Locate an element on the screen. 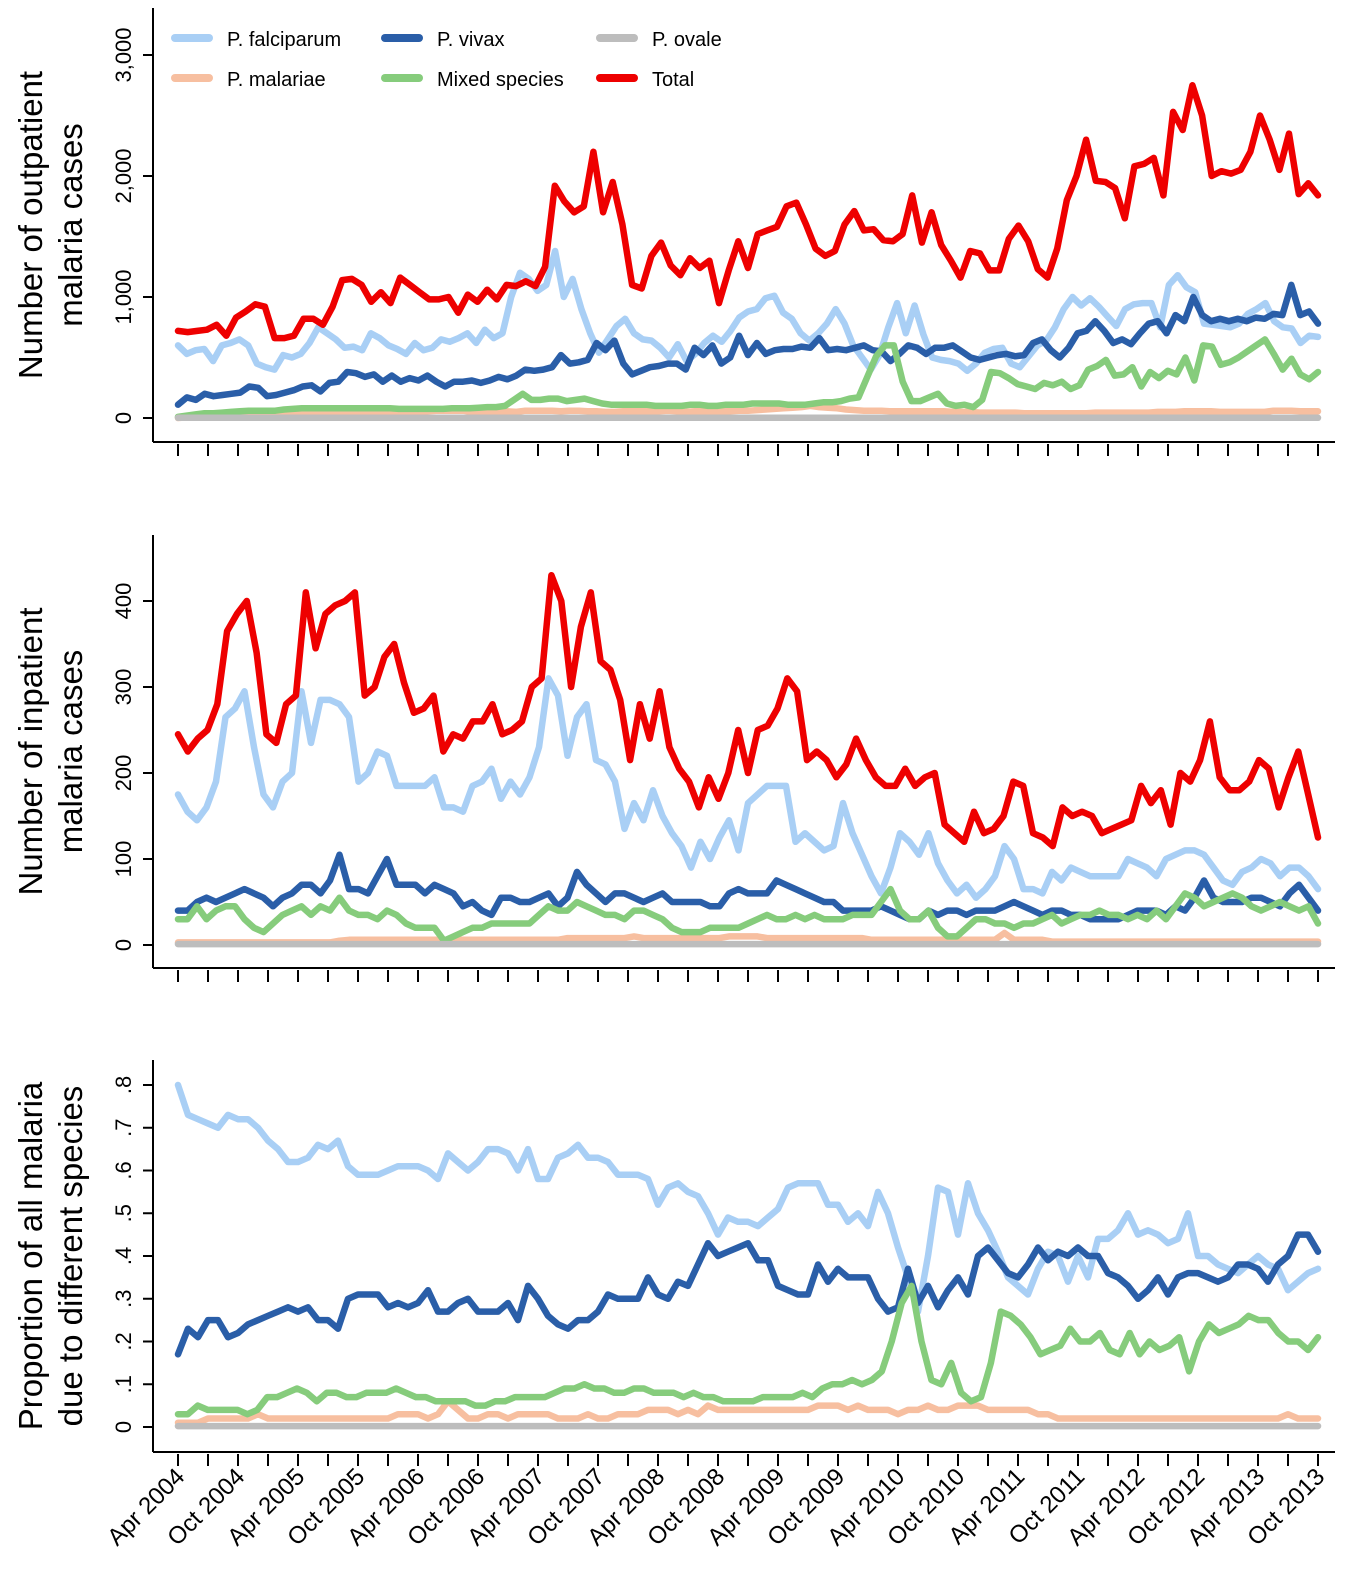 The width and height of the screenshot is (1362, 1594). y-tick-label: .8 is located at coordinates (123, 1085).